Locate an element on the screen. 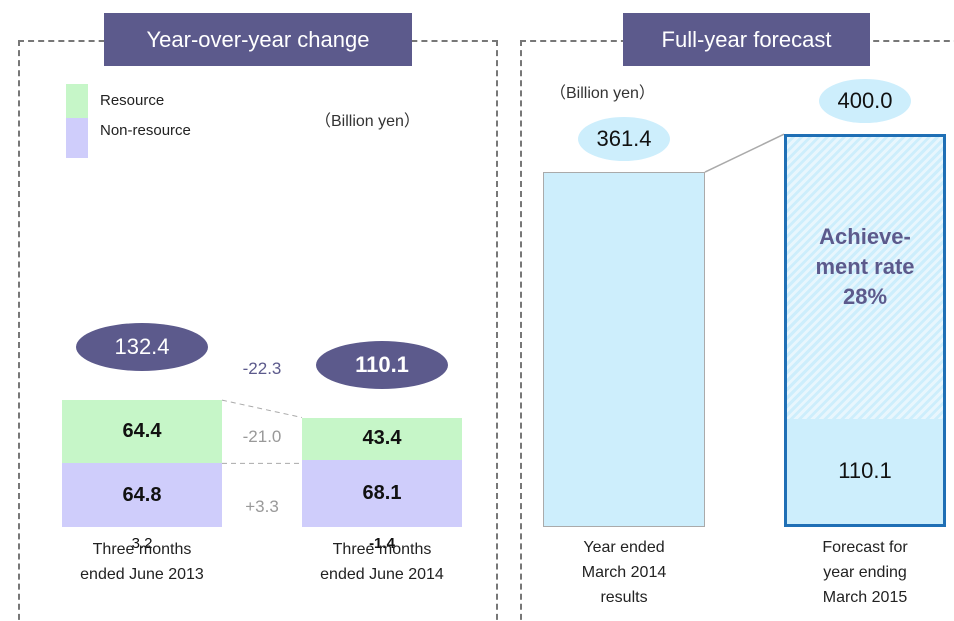 Image resolution: width=954 pixels, height=621 pixels. bar-segment: 64.4 is located at coordinates (142, 432).